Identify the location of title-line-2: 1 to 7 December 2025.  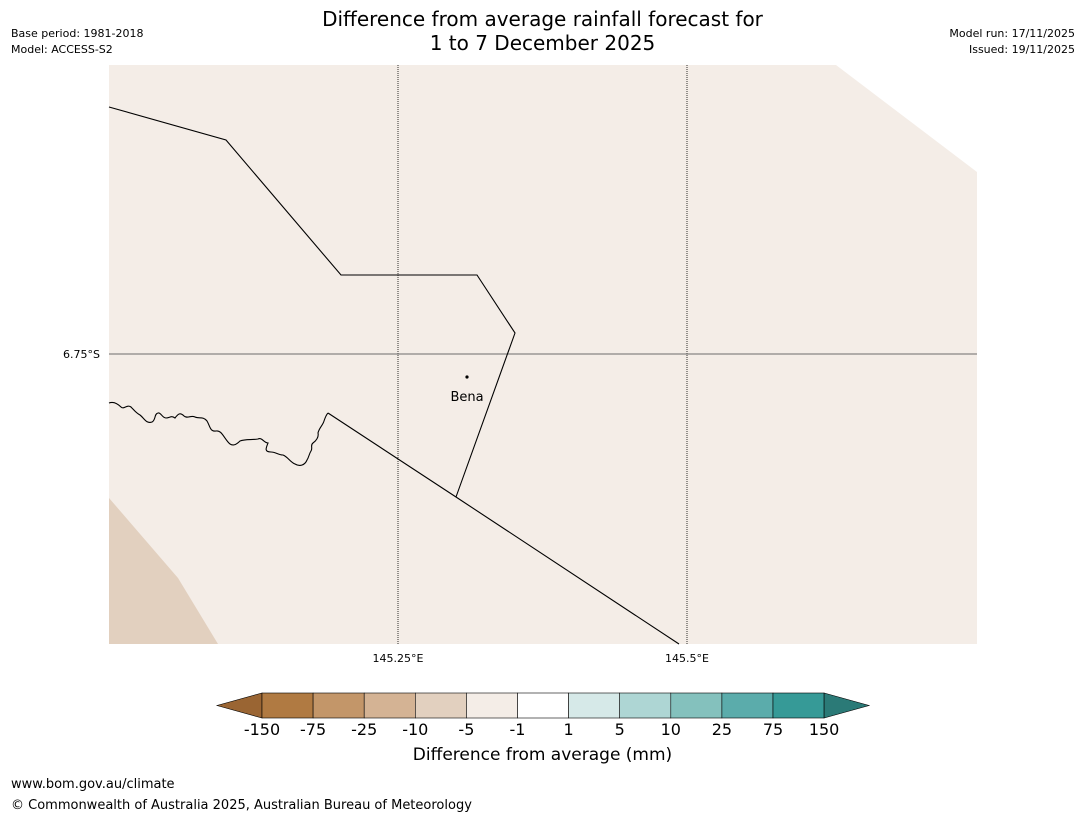
(542, 43).